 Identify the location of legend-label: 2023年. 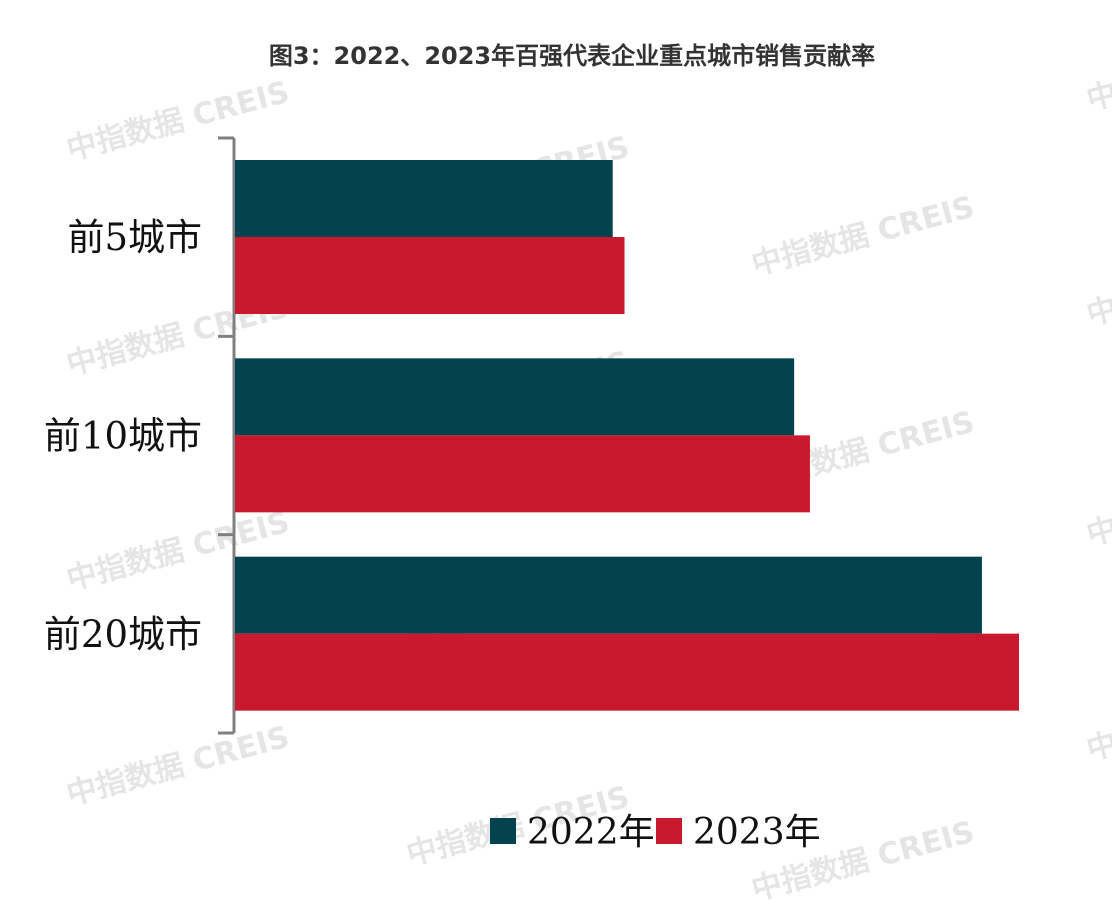
(757, 832).